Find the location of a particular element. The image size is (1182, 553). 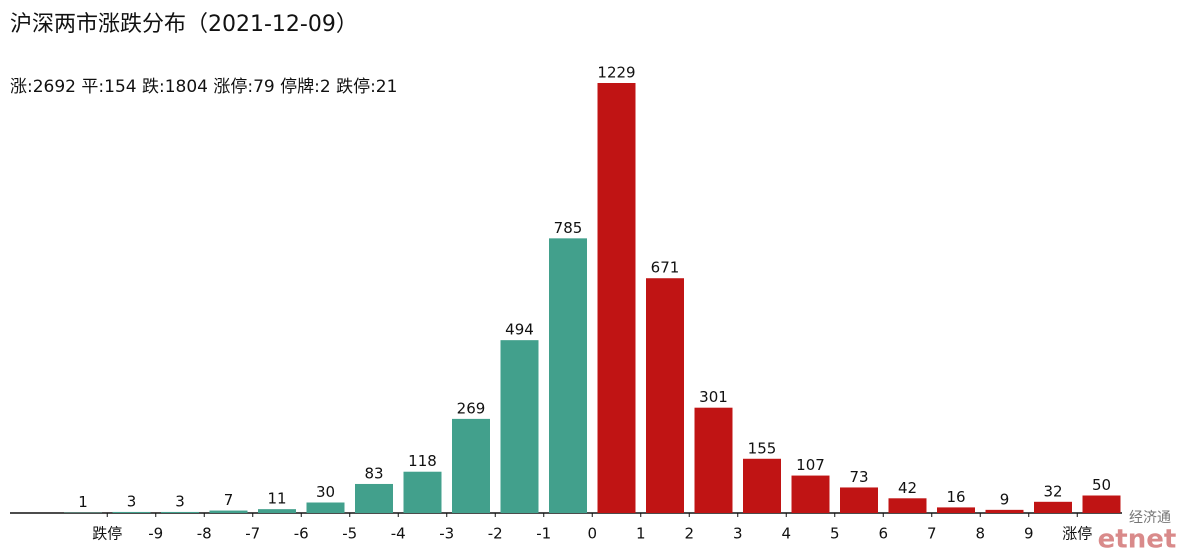

x-tick-label: 3 is located at coordinates (738, 534).